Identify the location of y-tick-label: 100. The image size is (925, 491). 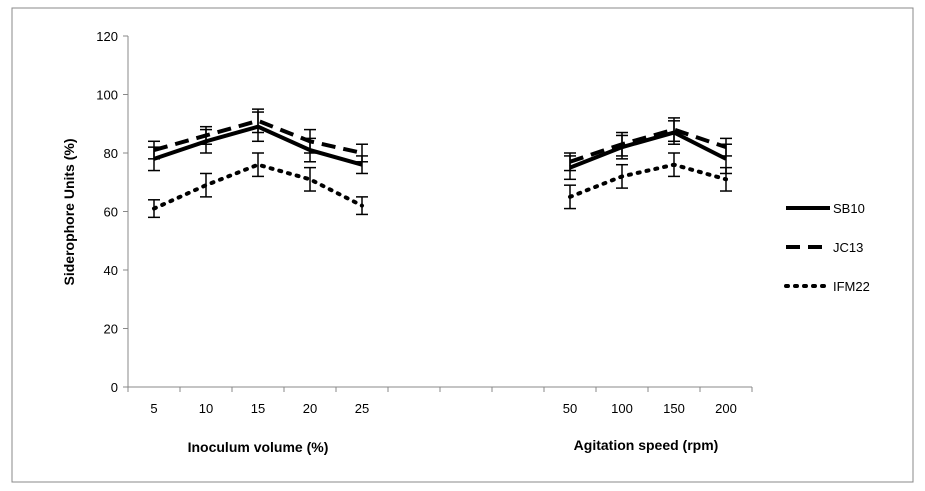
(107, 95).